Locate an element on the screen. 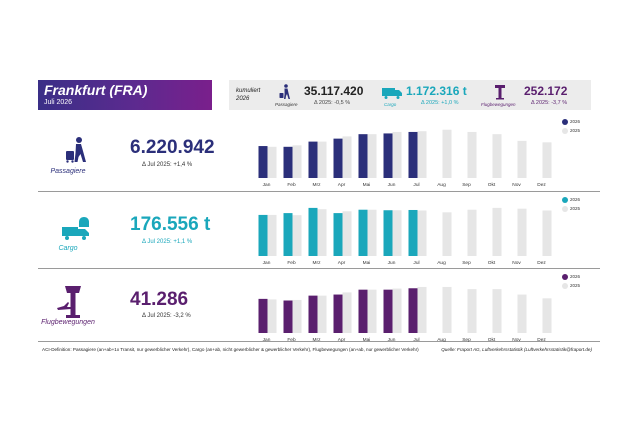  cargo-tick-label-okt: Okt is located at coordinates (492, 263).